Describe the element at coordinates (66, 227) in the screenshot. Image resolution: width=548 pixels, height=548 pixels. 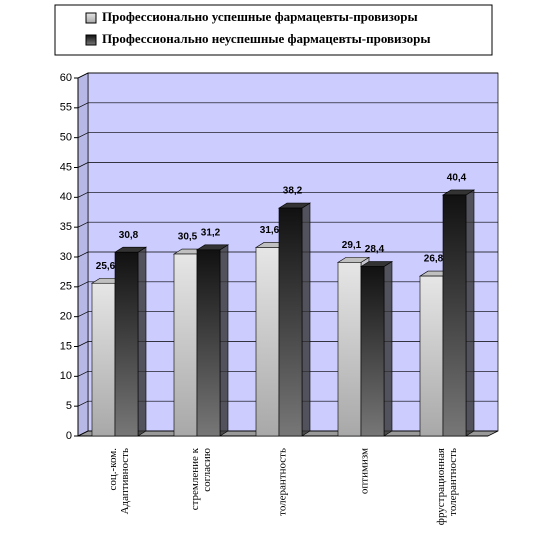
I see `y-tick-label: 35` at that location.